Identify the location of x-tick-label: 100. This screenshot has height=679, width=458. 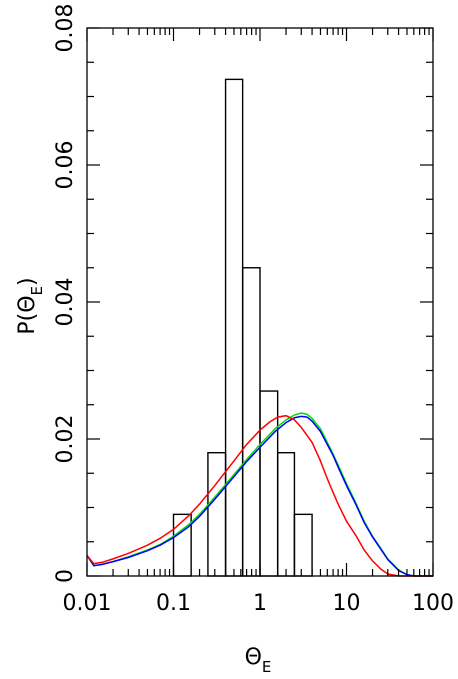
(433, 603).